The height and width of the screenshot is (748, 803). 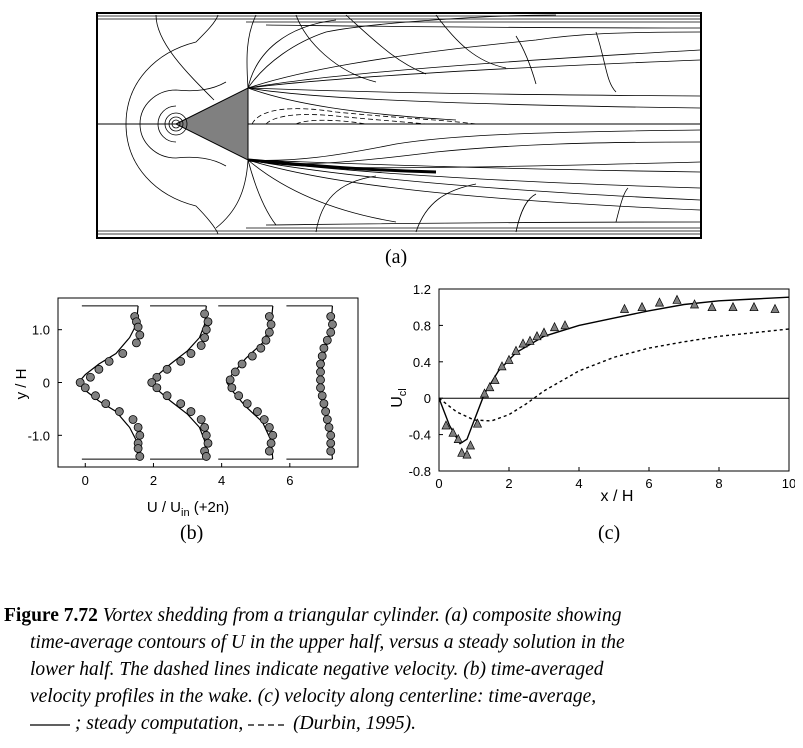 What do you see at coordinates (420, 435) in the screenshot?
I see `panel-c-ytick-label: -0.4` at bounding box center [420, 435].